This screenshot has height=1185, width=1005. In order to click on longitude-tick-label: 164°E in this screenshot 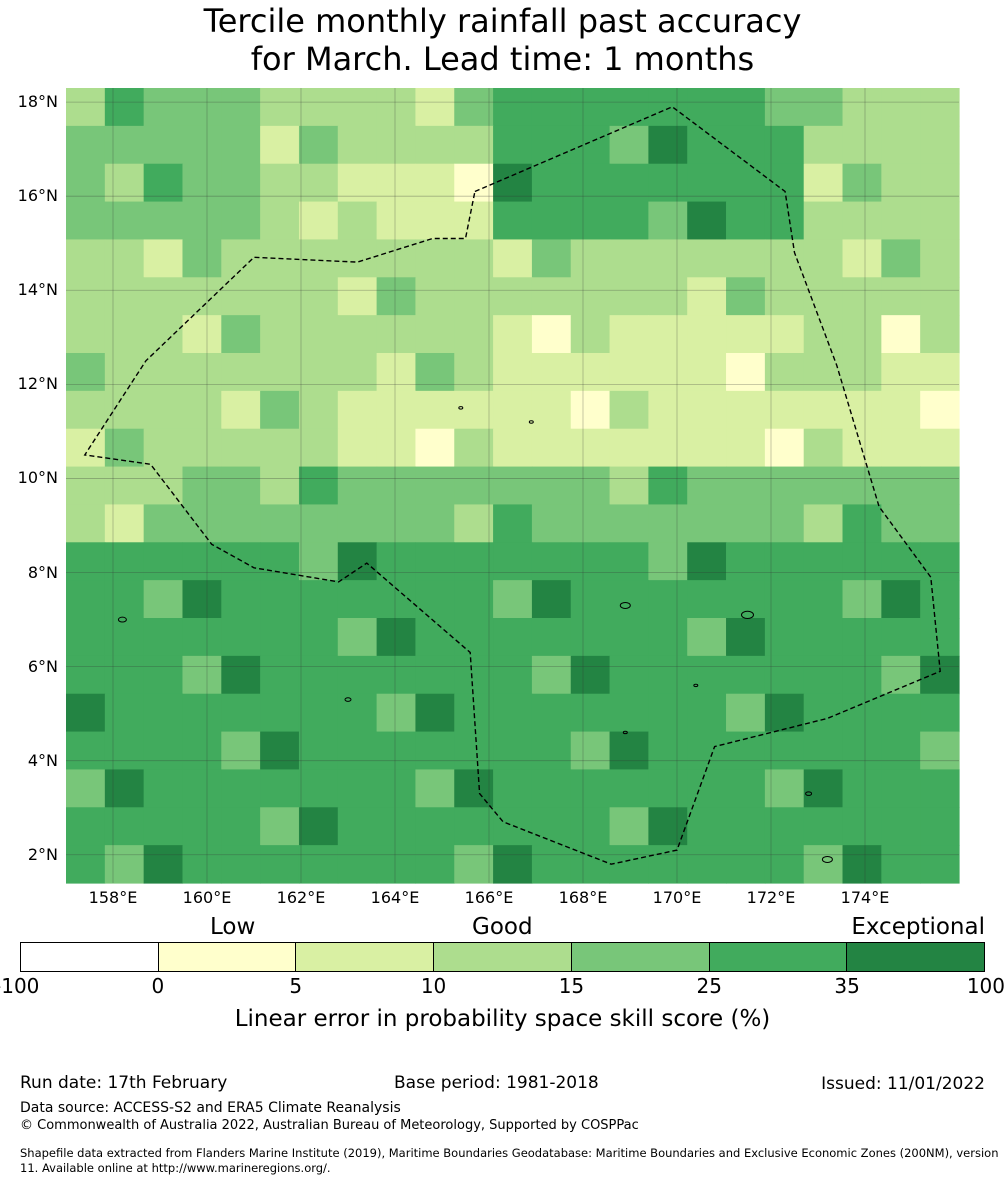, I will do `click(395, 897)`.